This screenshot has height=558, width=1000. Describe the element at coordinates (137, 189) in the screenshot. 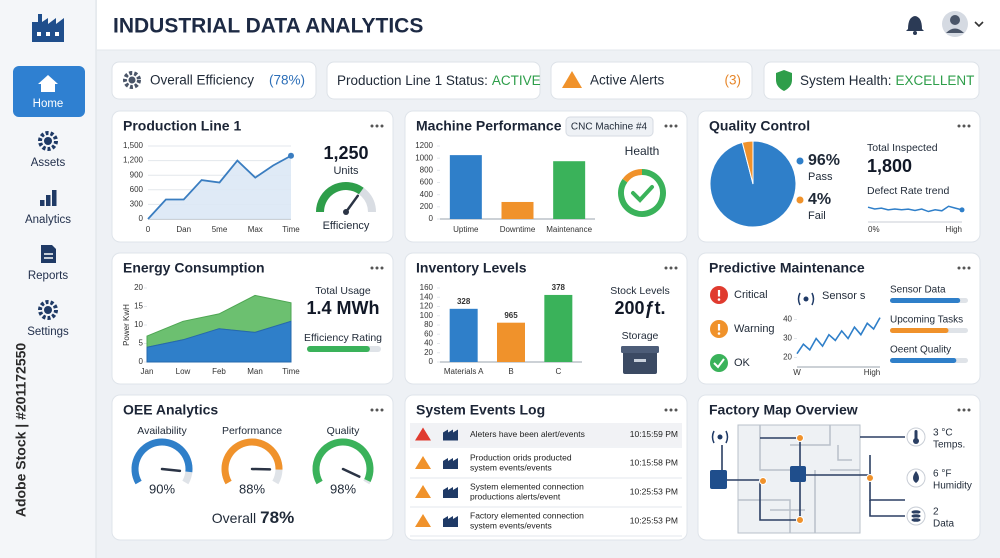

I see `y-tick-label: 600` at that location.